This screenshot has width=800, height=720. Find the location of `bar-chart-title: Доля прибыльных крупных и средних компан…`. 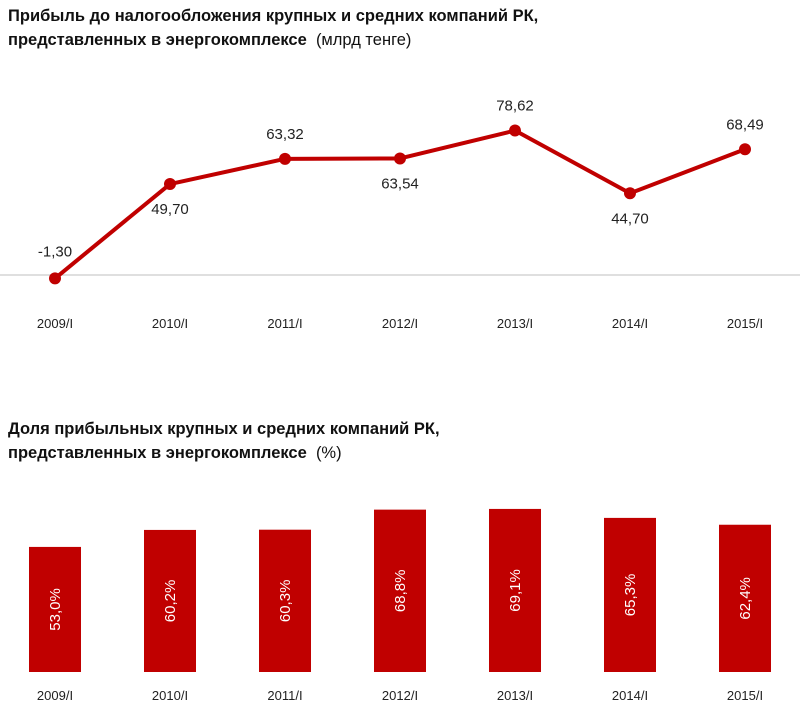

bar-chart-title: Доля прибыльных крупных и средних компан… is located at coordinates (224, 441).